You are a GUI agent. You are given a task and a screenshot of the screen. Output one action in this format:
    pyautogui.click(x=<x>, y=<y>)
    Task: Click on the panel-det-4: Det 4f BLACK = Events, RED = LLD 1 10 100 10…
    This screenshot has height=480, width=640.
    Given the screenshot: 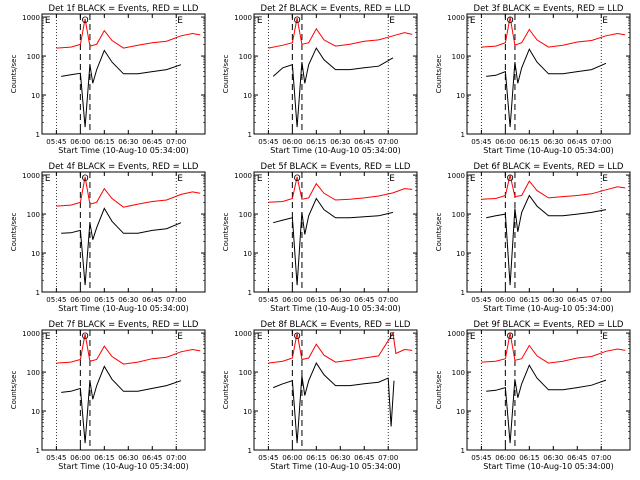 What is the action you would take?
    pyautogui.click(x=108, y=237)
    